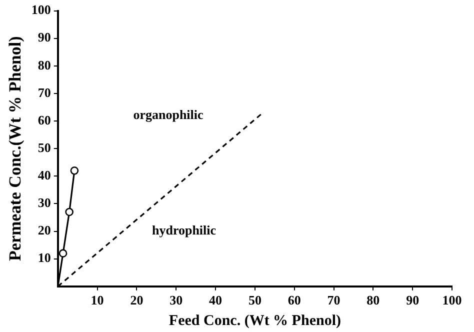 This screenshot has width=474, height=332. I want to click on y-tick-label: 10, so click(44, 258).